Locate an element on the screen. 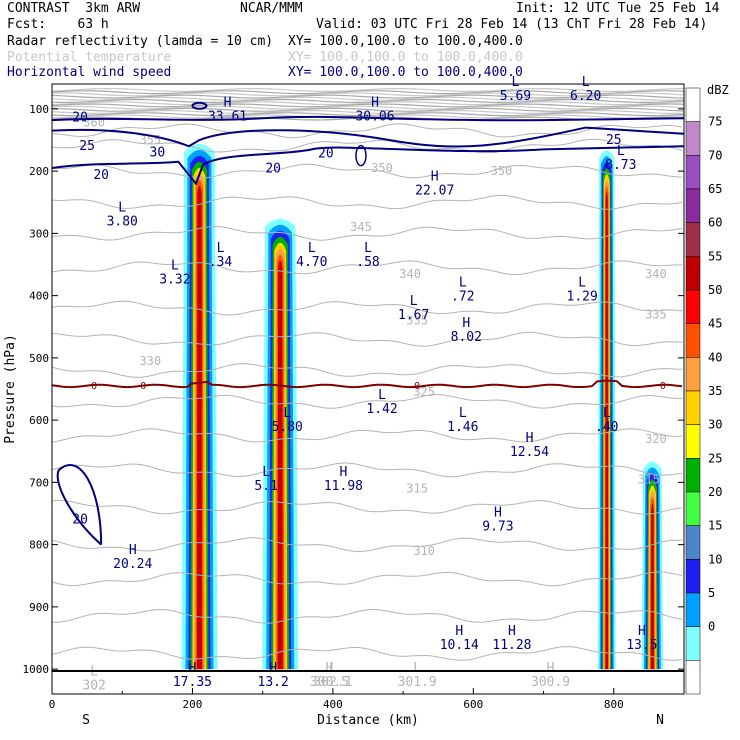 The width and height of the screenshot is (740, 740). extremum-value: 13.5 is located at coordinates (641, 645).